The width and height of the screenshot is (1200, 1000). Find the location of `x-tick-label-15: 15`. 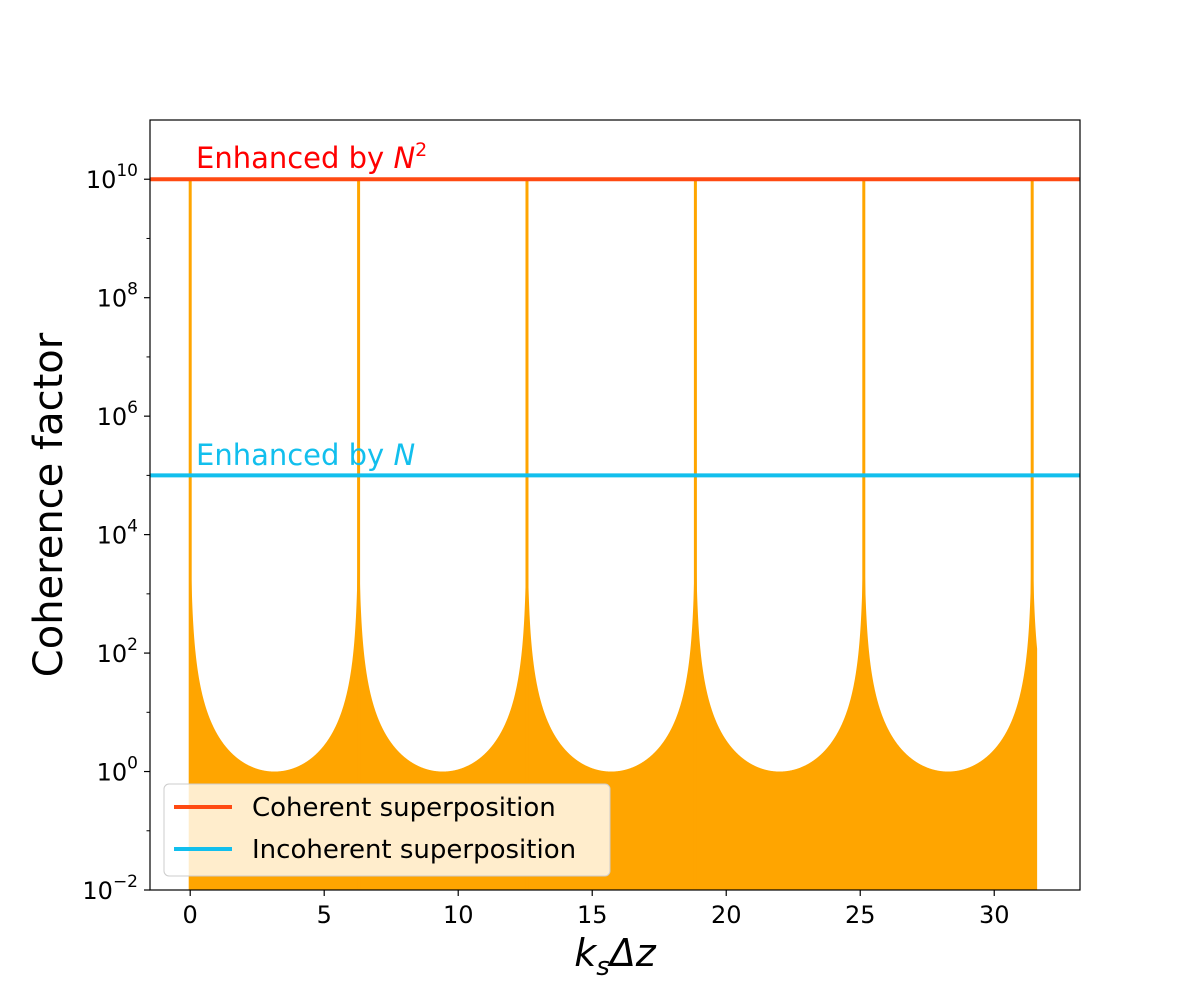

x-tick-label-15: 15 is located at coordinates (592, 915).